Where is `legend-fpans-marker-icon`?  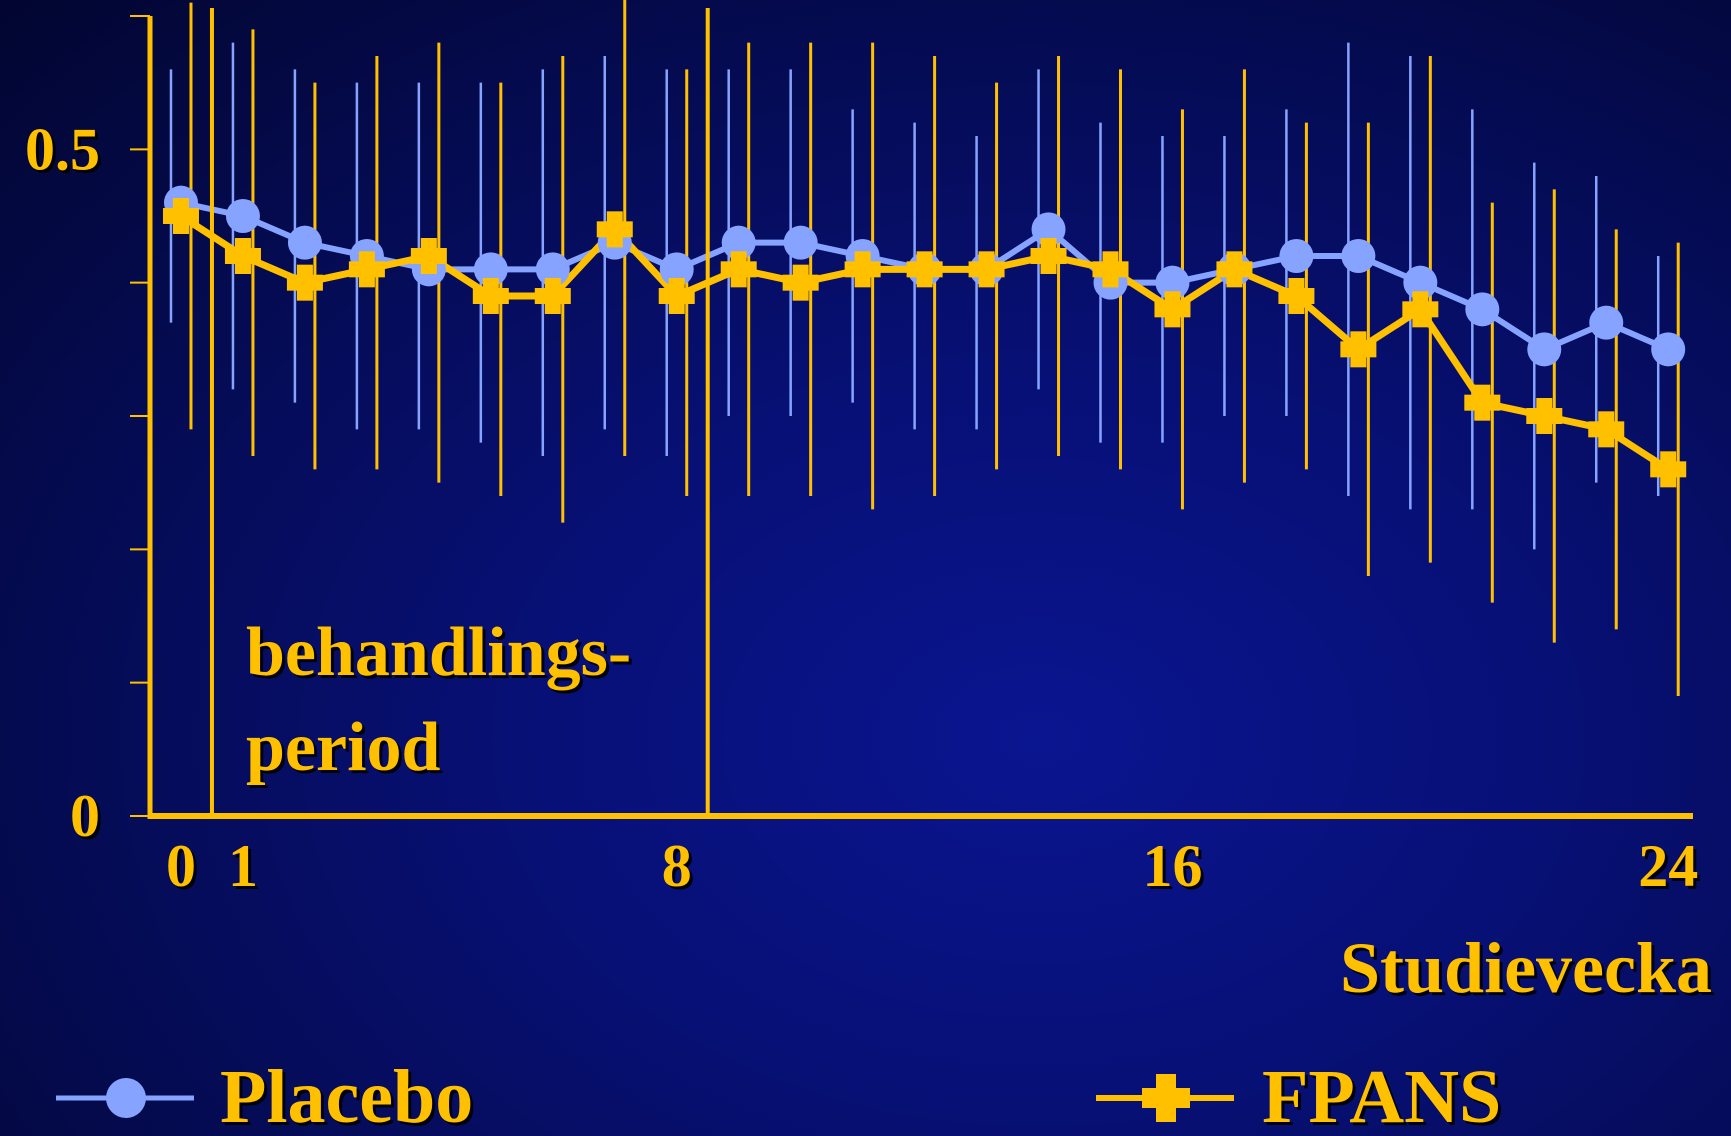 legend-fpans-marker-icon is located at coordinates (1166, 1098).